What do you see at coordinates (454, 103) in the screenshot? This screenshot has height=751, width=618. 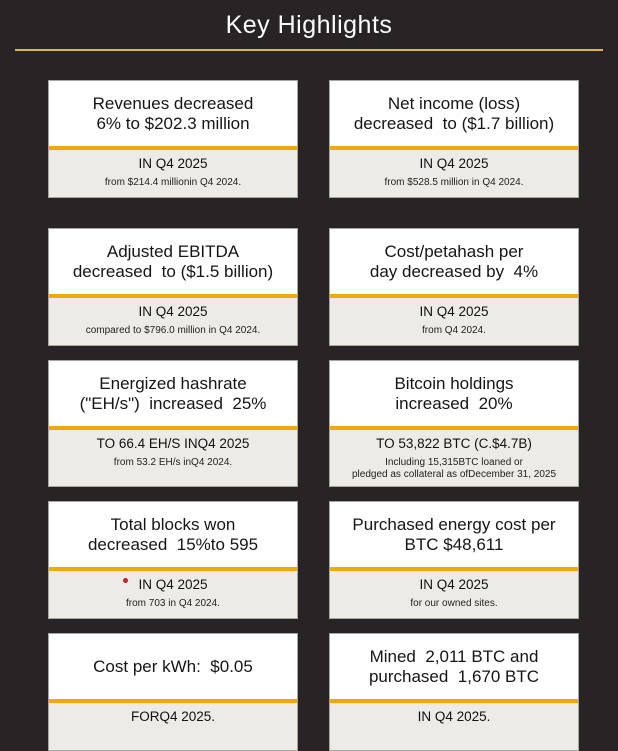 I see `headline-line: Net income (loss)` at bounding box center [454, 103].